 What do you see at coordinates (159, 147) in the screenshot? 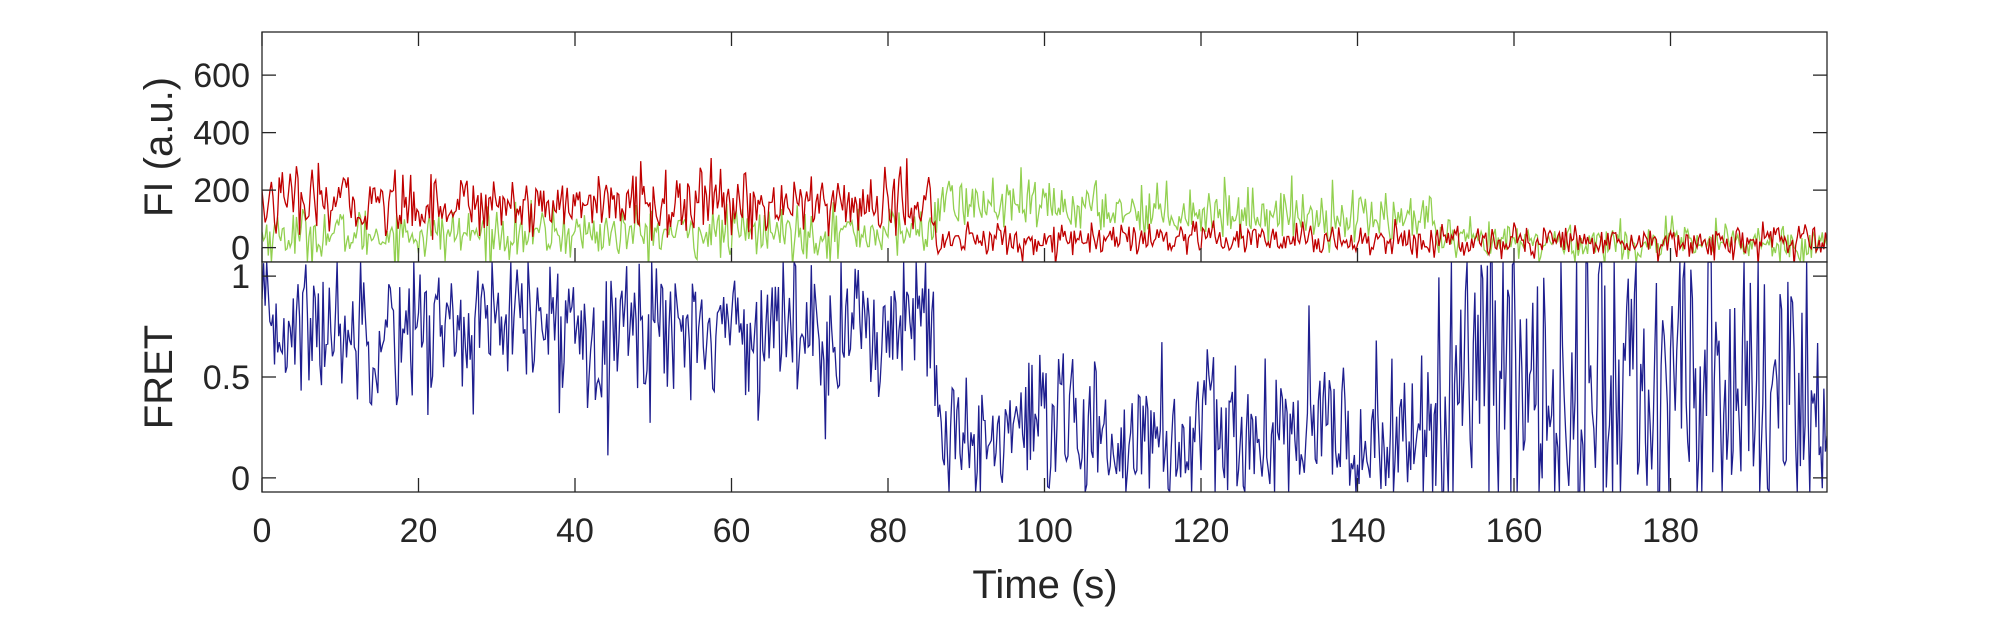
I see `fluorescence-y-axis-label: FI (a.u.)` at bounding box center [159, 147].